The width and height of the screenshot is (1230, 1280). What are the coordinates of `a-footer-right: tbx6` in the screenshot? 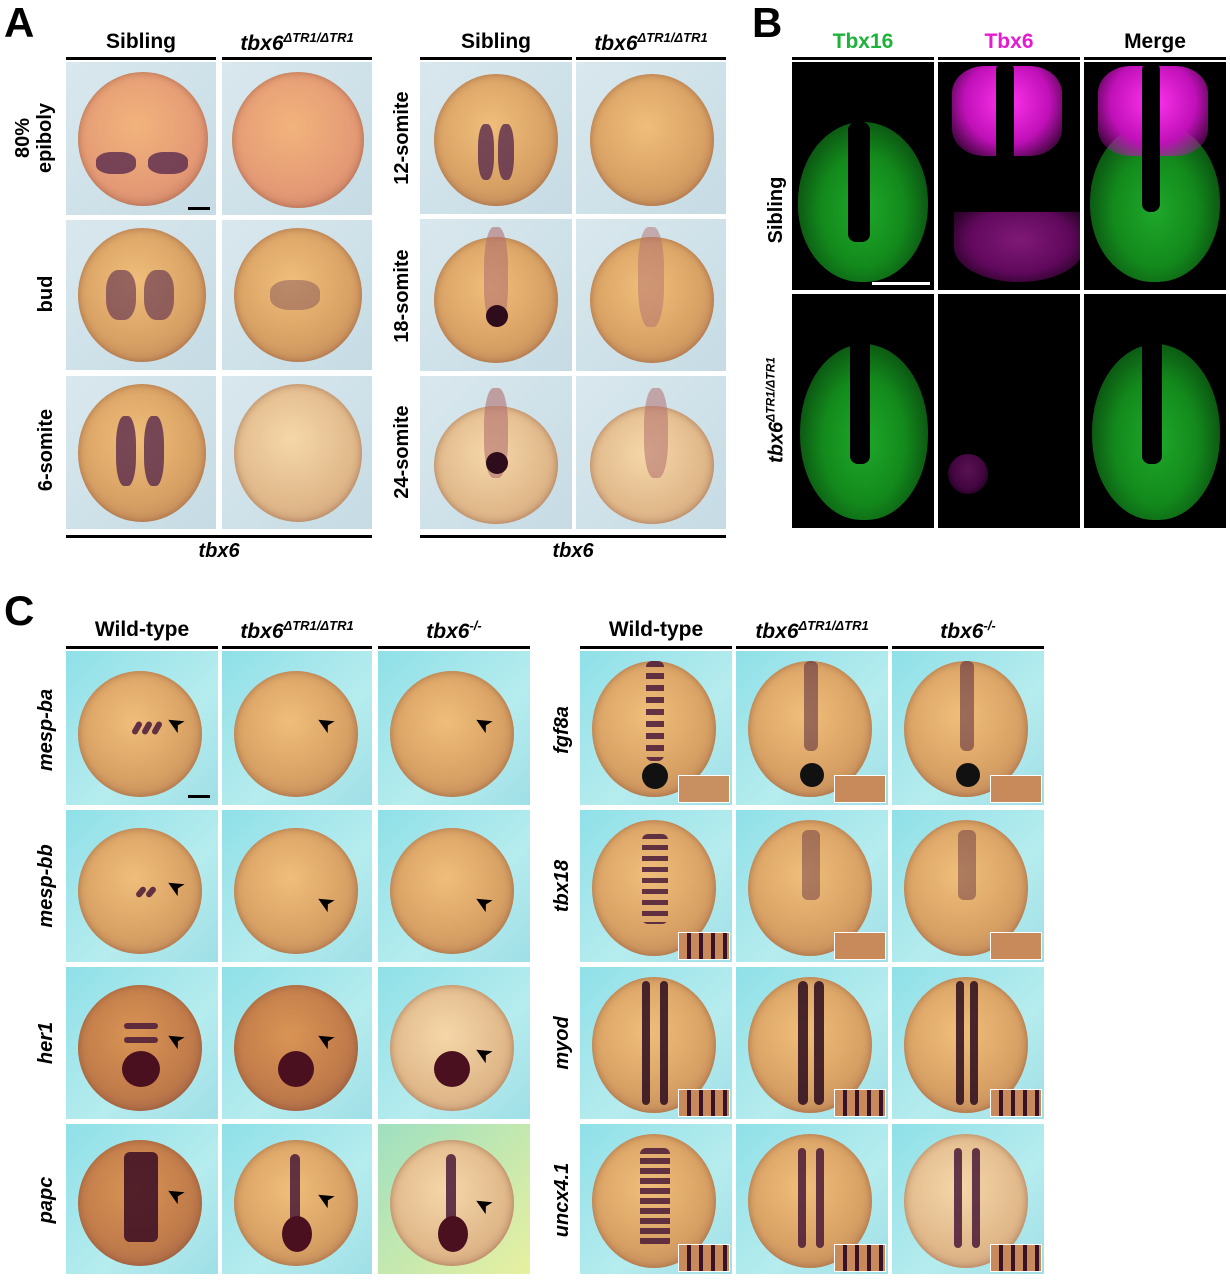 It's located at (573, 551).